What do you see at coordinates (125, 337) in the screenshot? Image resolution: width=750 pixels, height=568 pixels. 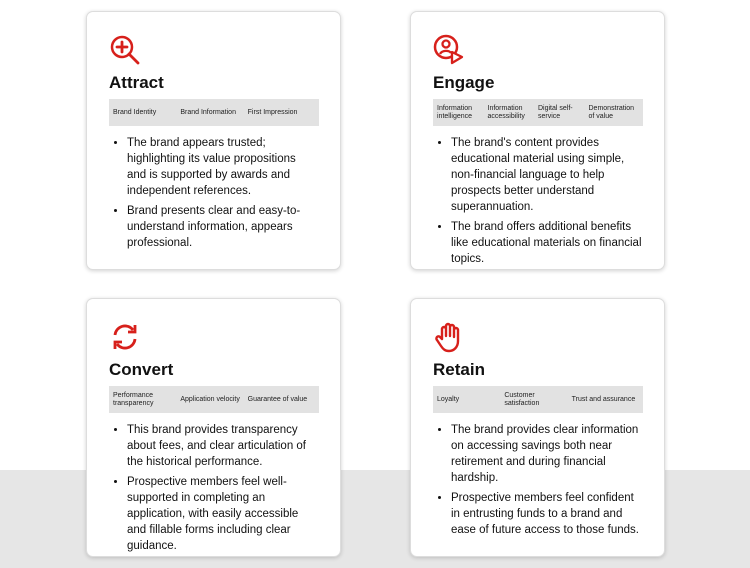 I see `refresh-icon` at bounding box center [125, 337].